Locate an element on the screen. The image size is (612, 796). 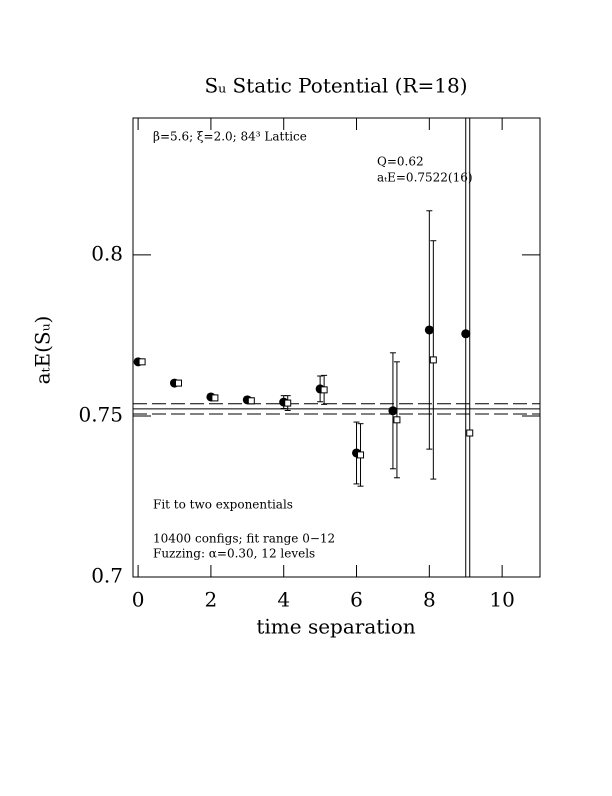
chart-title: Sᵤ Static Potential (R=18) is located at coordinates (335, 86).